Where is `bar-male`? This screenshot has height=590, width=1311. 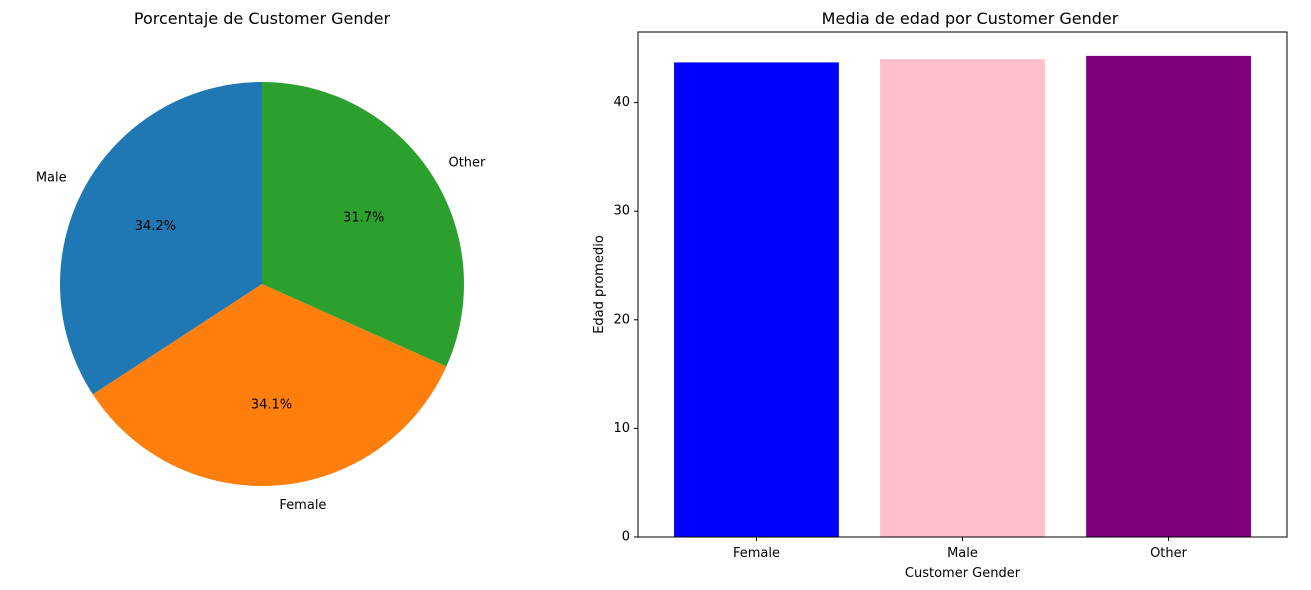 bar-male is located at coordinates (962, 298).